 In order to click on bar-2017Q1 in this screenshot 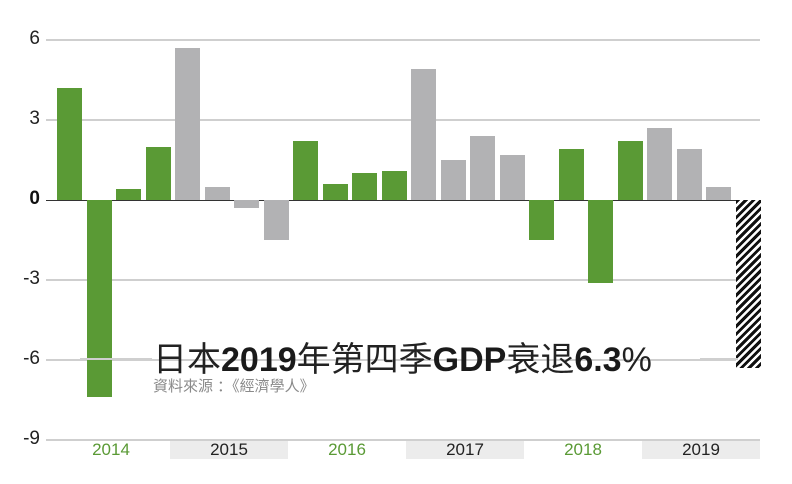, I will do `click(423, 134)`.